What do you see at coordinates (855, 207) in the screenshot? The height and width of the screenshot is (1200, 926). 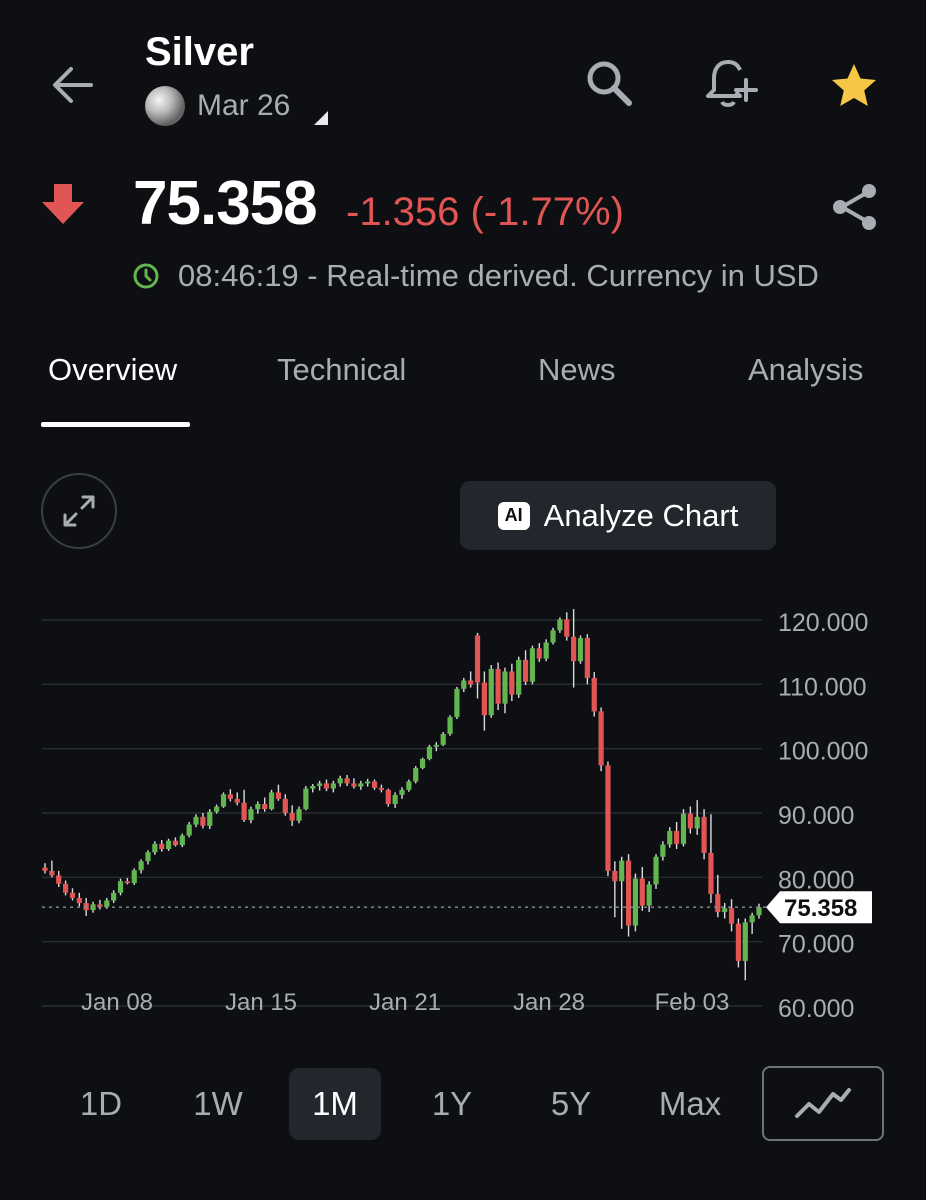 I see `share-button` at bounding box center [855, 207].